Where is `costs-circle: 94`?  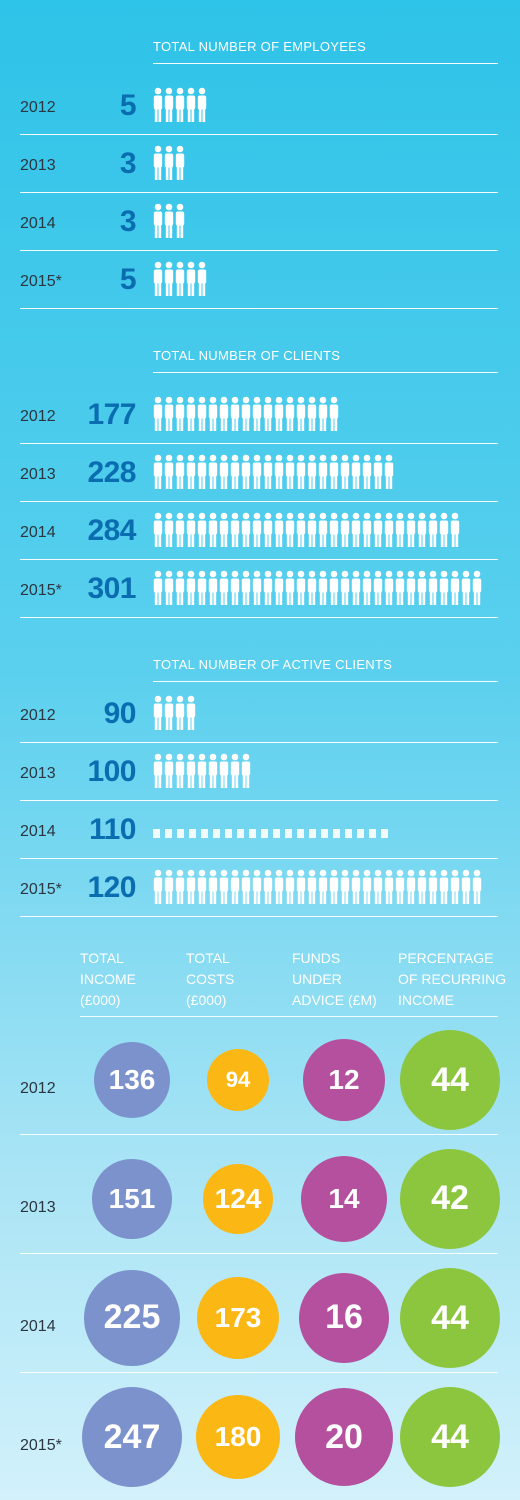
costs-circle: 94 is located at coordinates (238, 1080).